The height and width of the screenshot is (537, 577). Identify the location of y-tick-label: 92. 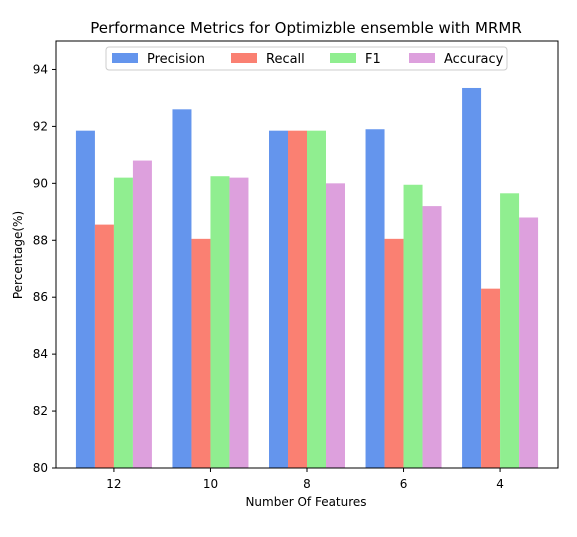
(40, 126).